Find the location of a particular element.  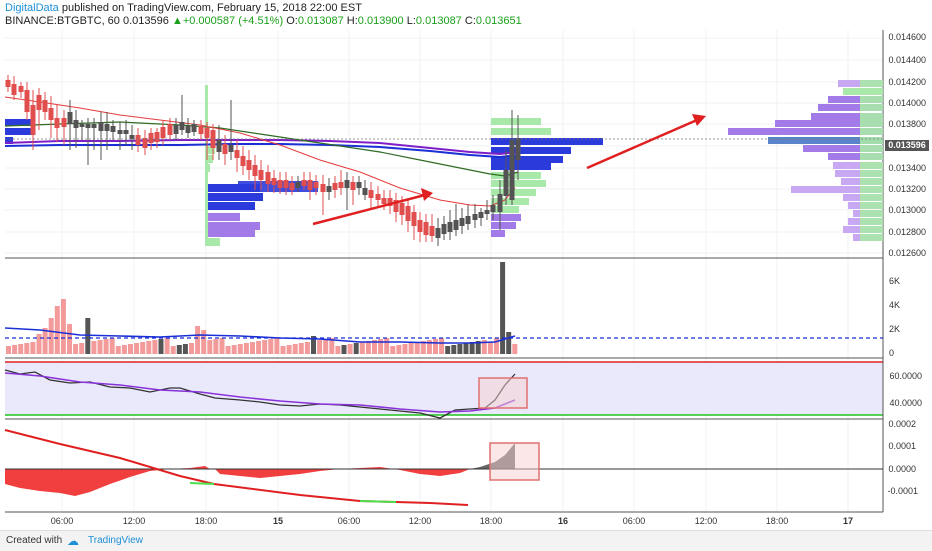

author-link: DigitalData is located at coordinates (32, 8).